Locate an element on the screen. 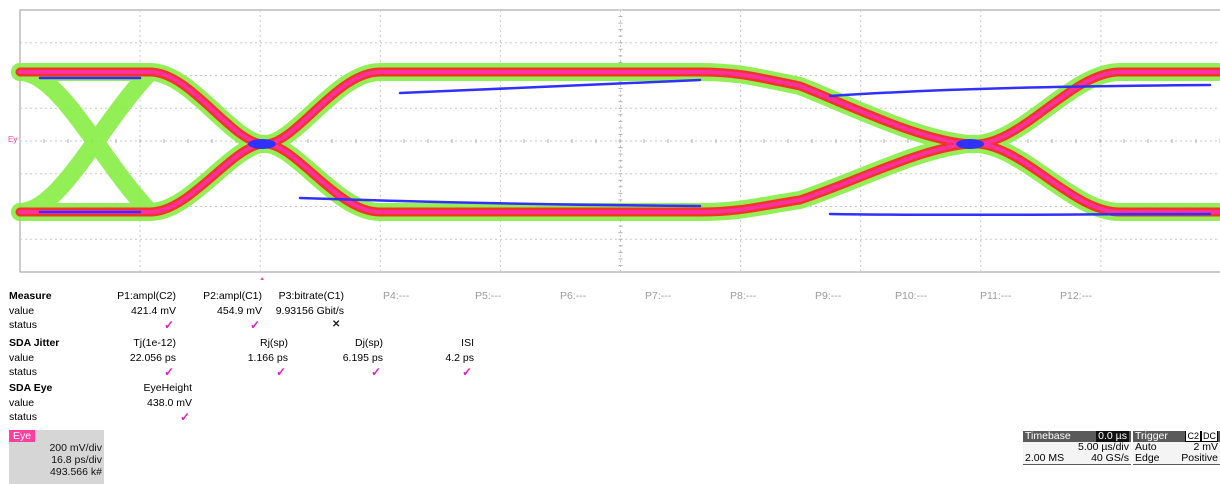  timebase-tdiv: 5.00 µs/div is located at coordinates (1077, 447).